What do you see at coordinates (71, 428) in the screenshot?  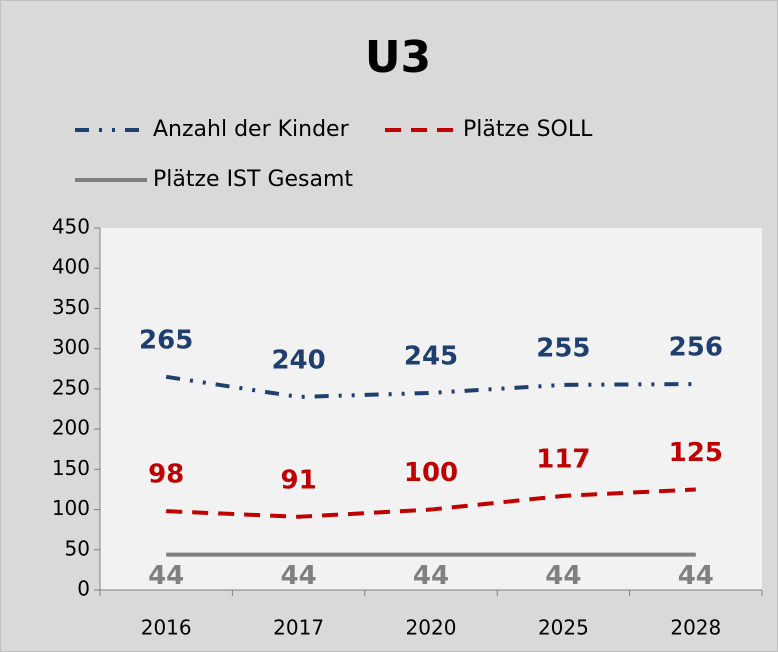 I see `y-tick-label: 200` at bounding box center [71, 428].